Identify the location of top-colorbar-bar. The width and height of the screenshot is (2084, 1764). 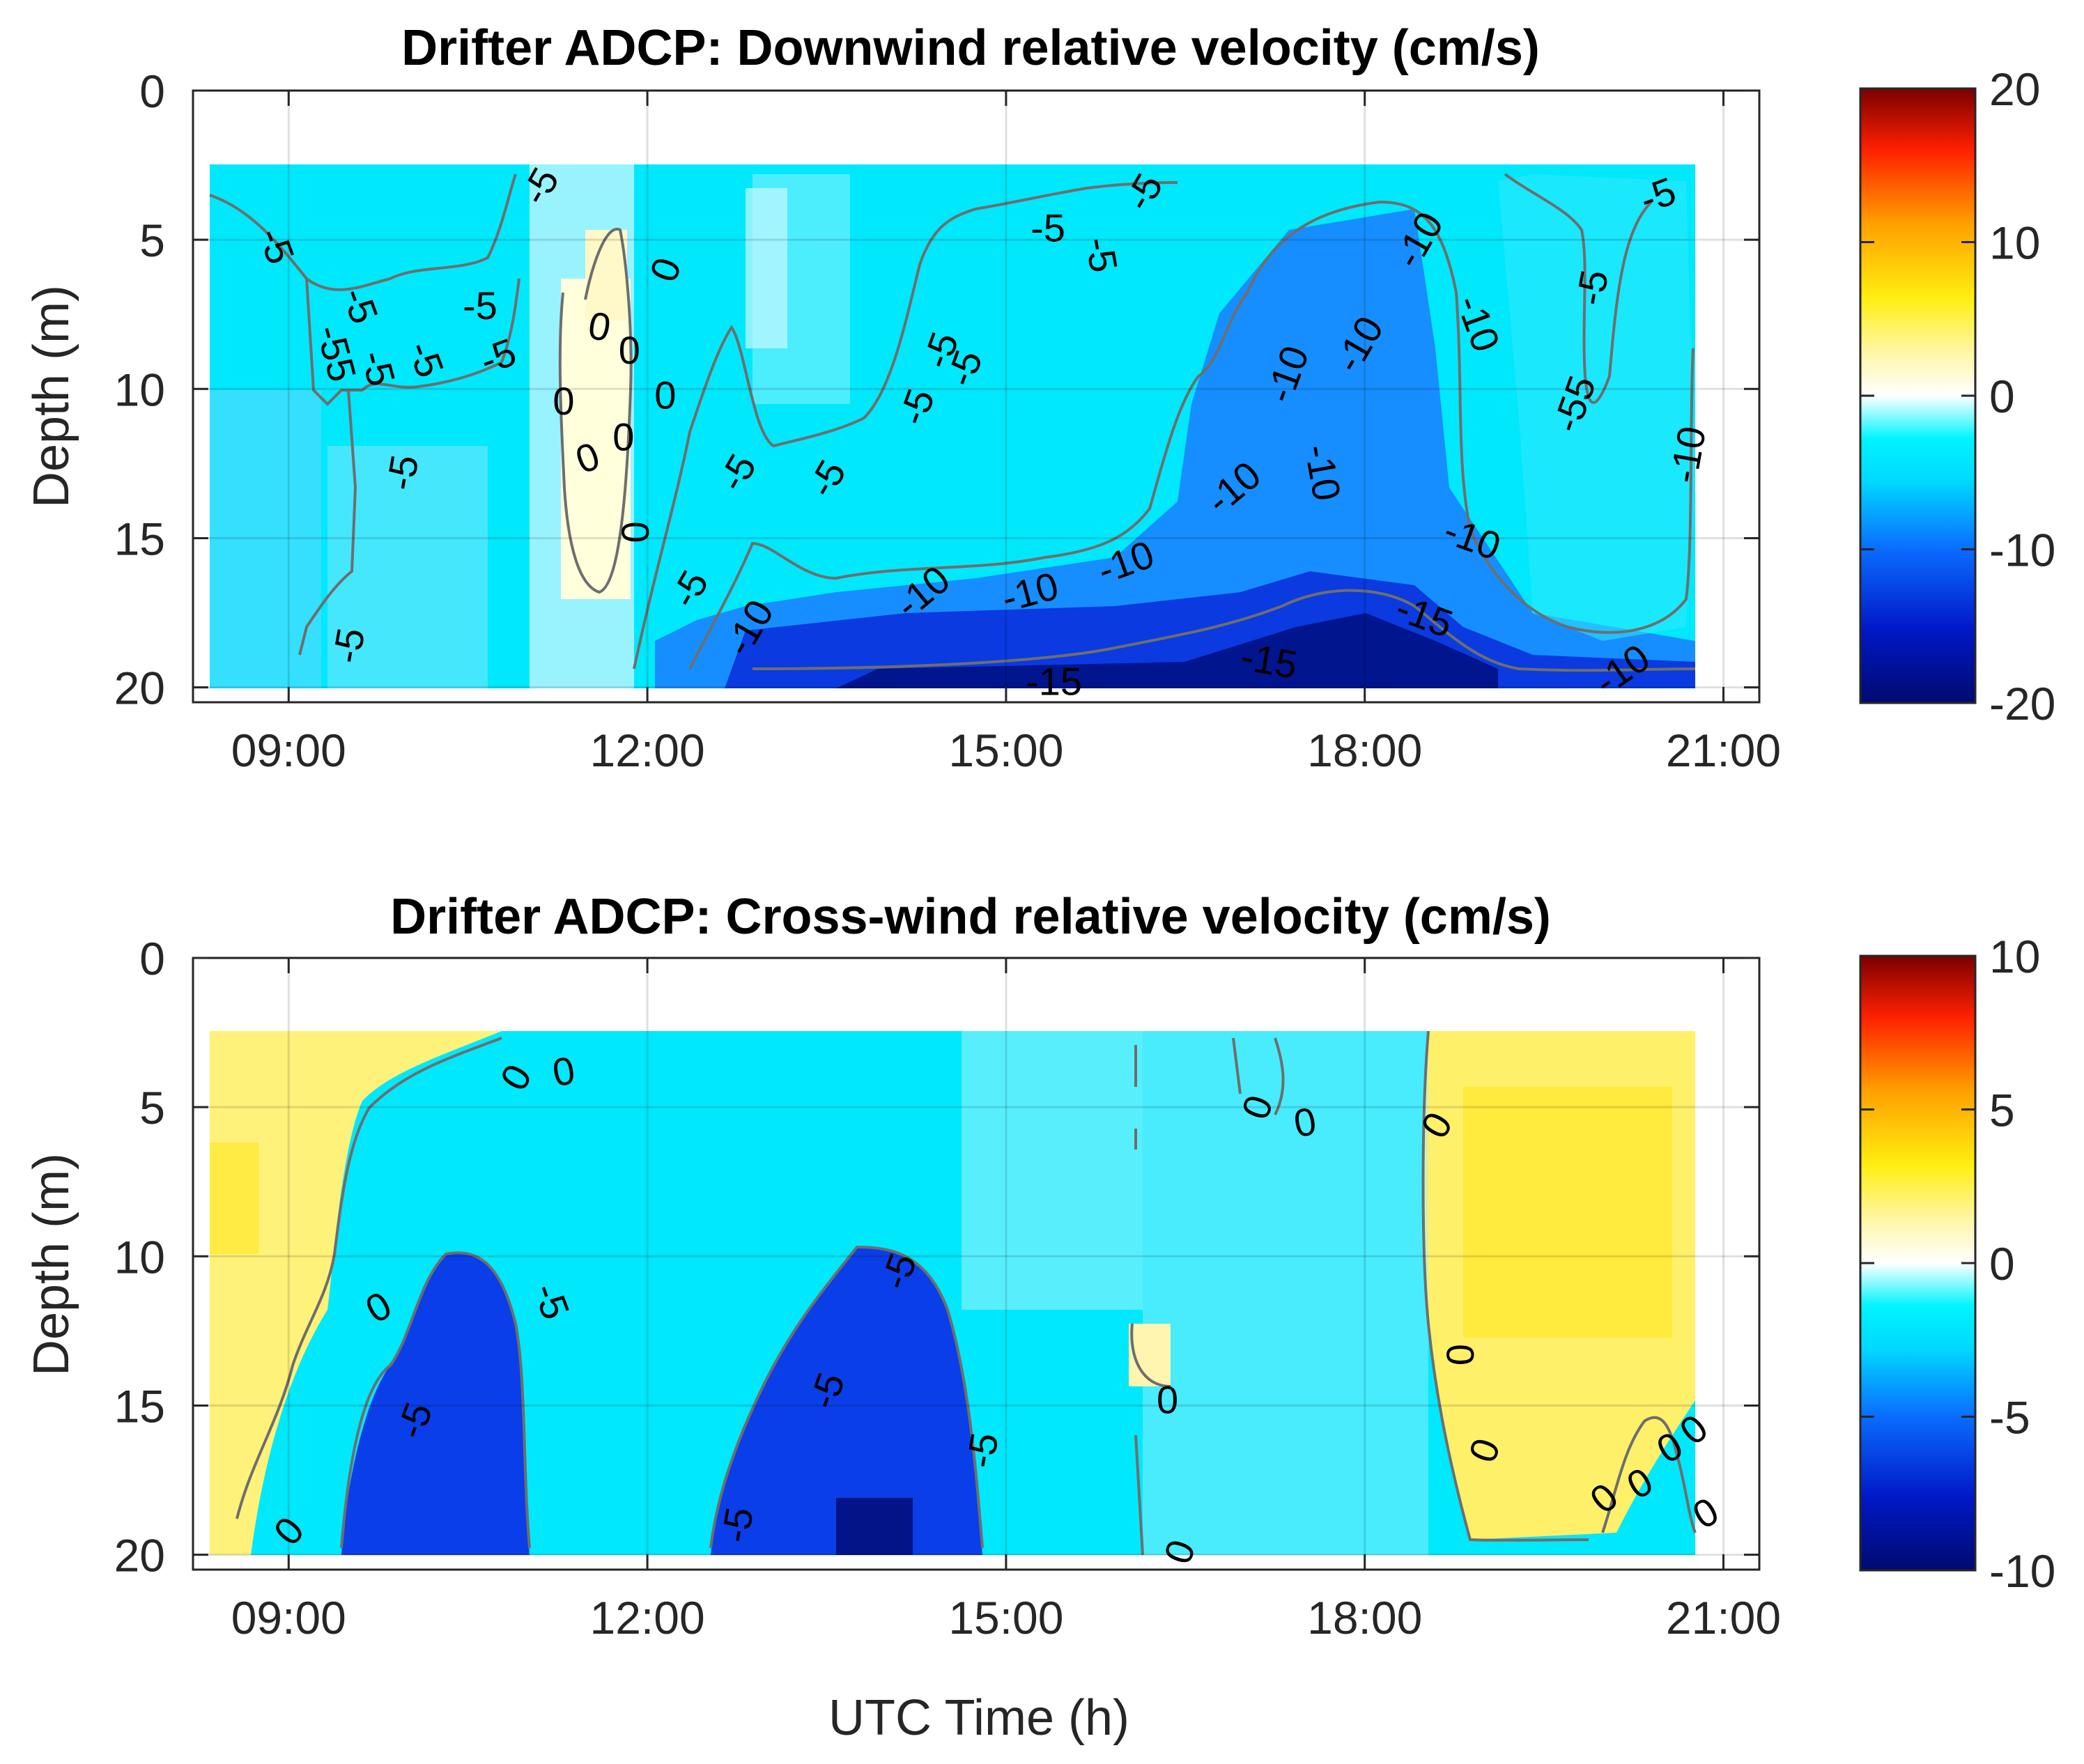
(1918, 396).